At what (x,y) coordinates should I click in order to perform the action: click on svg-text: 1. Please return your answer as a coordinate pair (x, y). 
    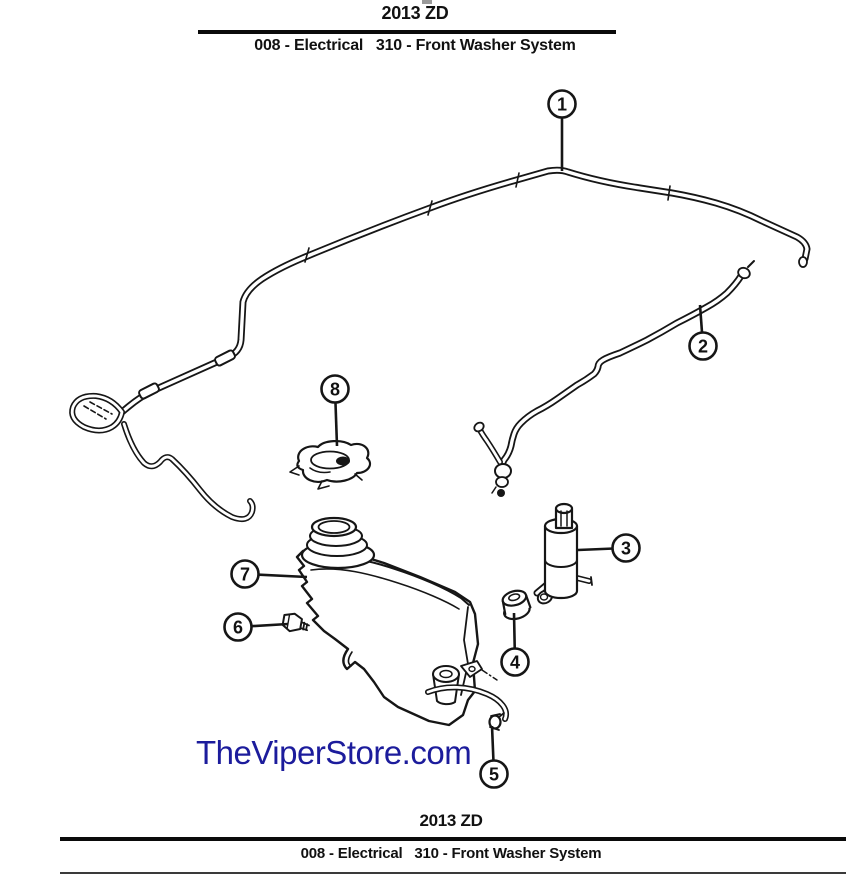
    Looking at the image, I should click on (562, 105).